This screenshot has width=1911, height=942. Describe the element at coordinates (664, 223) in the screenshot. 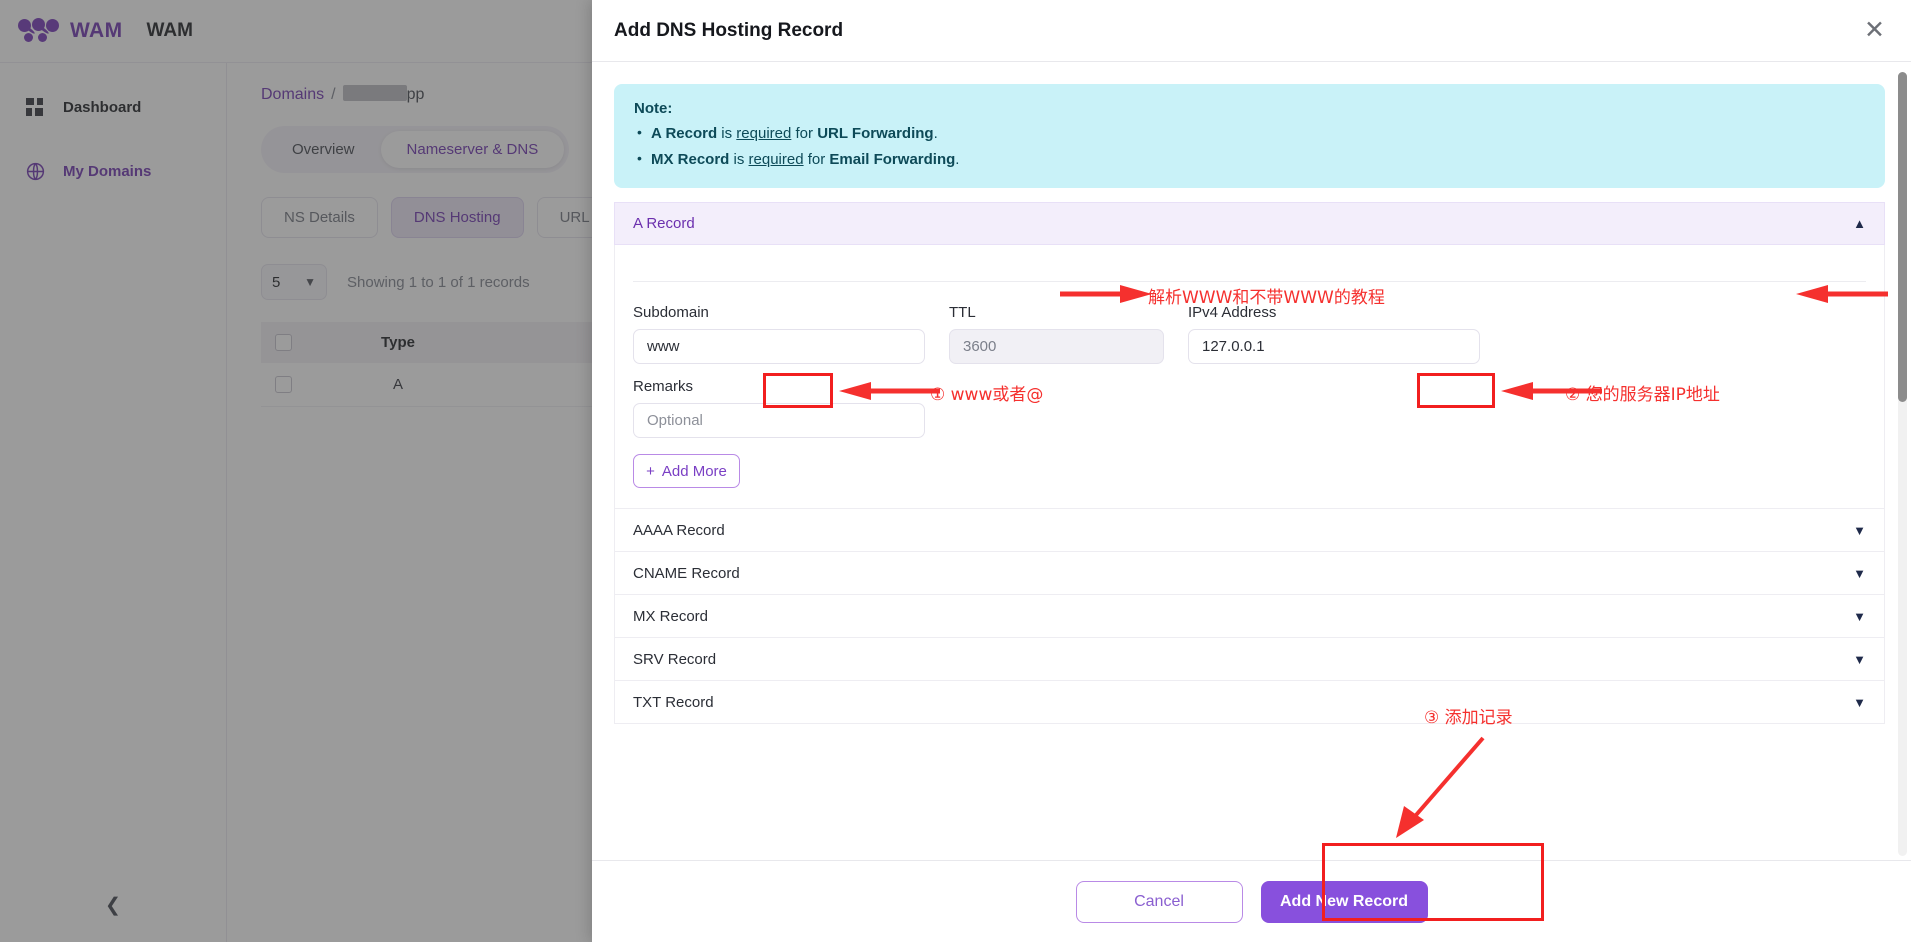

I see `accordion-label: A Record` at that location.